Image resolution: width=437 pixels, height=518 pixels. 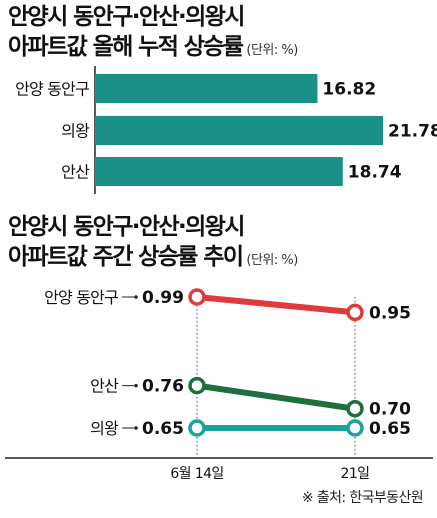 What do you see at coordinates (412, 132) in the screenshot?
I see `bar-value-label: 21.78` at bounding box center [412, 132].